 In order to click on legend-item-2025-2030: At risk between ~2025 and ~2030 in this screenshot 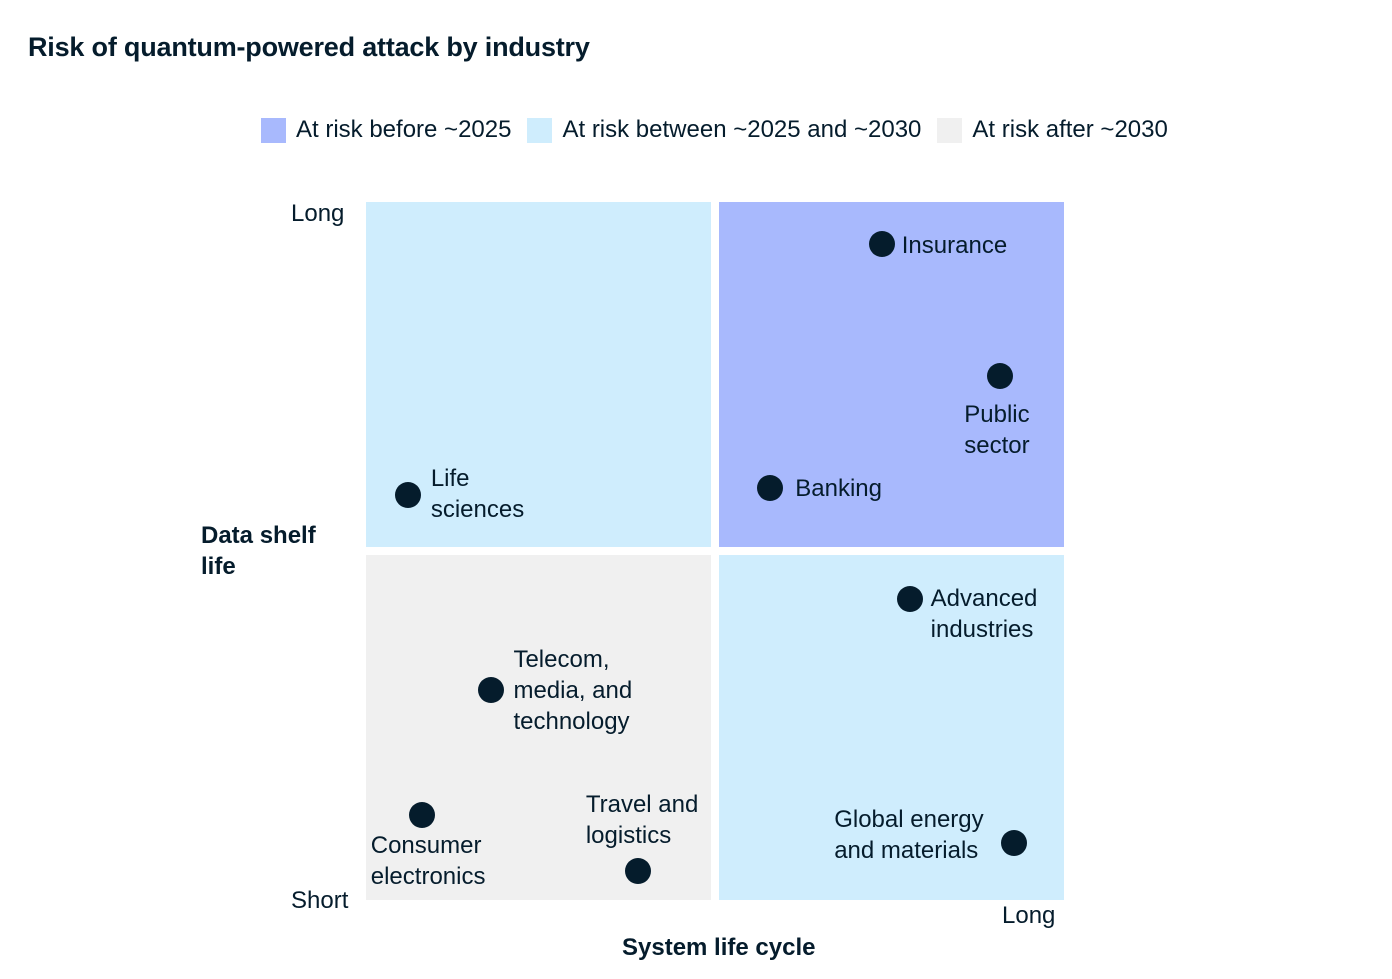, I will do `click(724, 130)`.